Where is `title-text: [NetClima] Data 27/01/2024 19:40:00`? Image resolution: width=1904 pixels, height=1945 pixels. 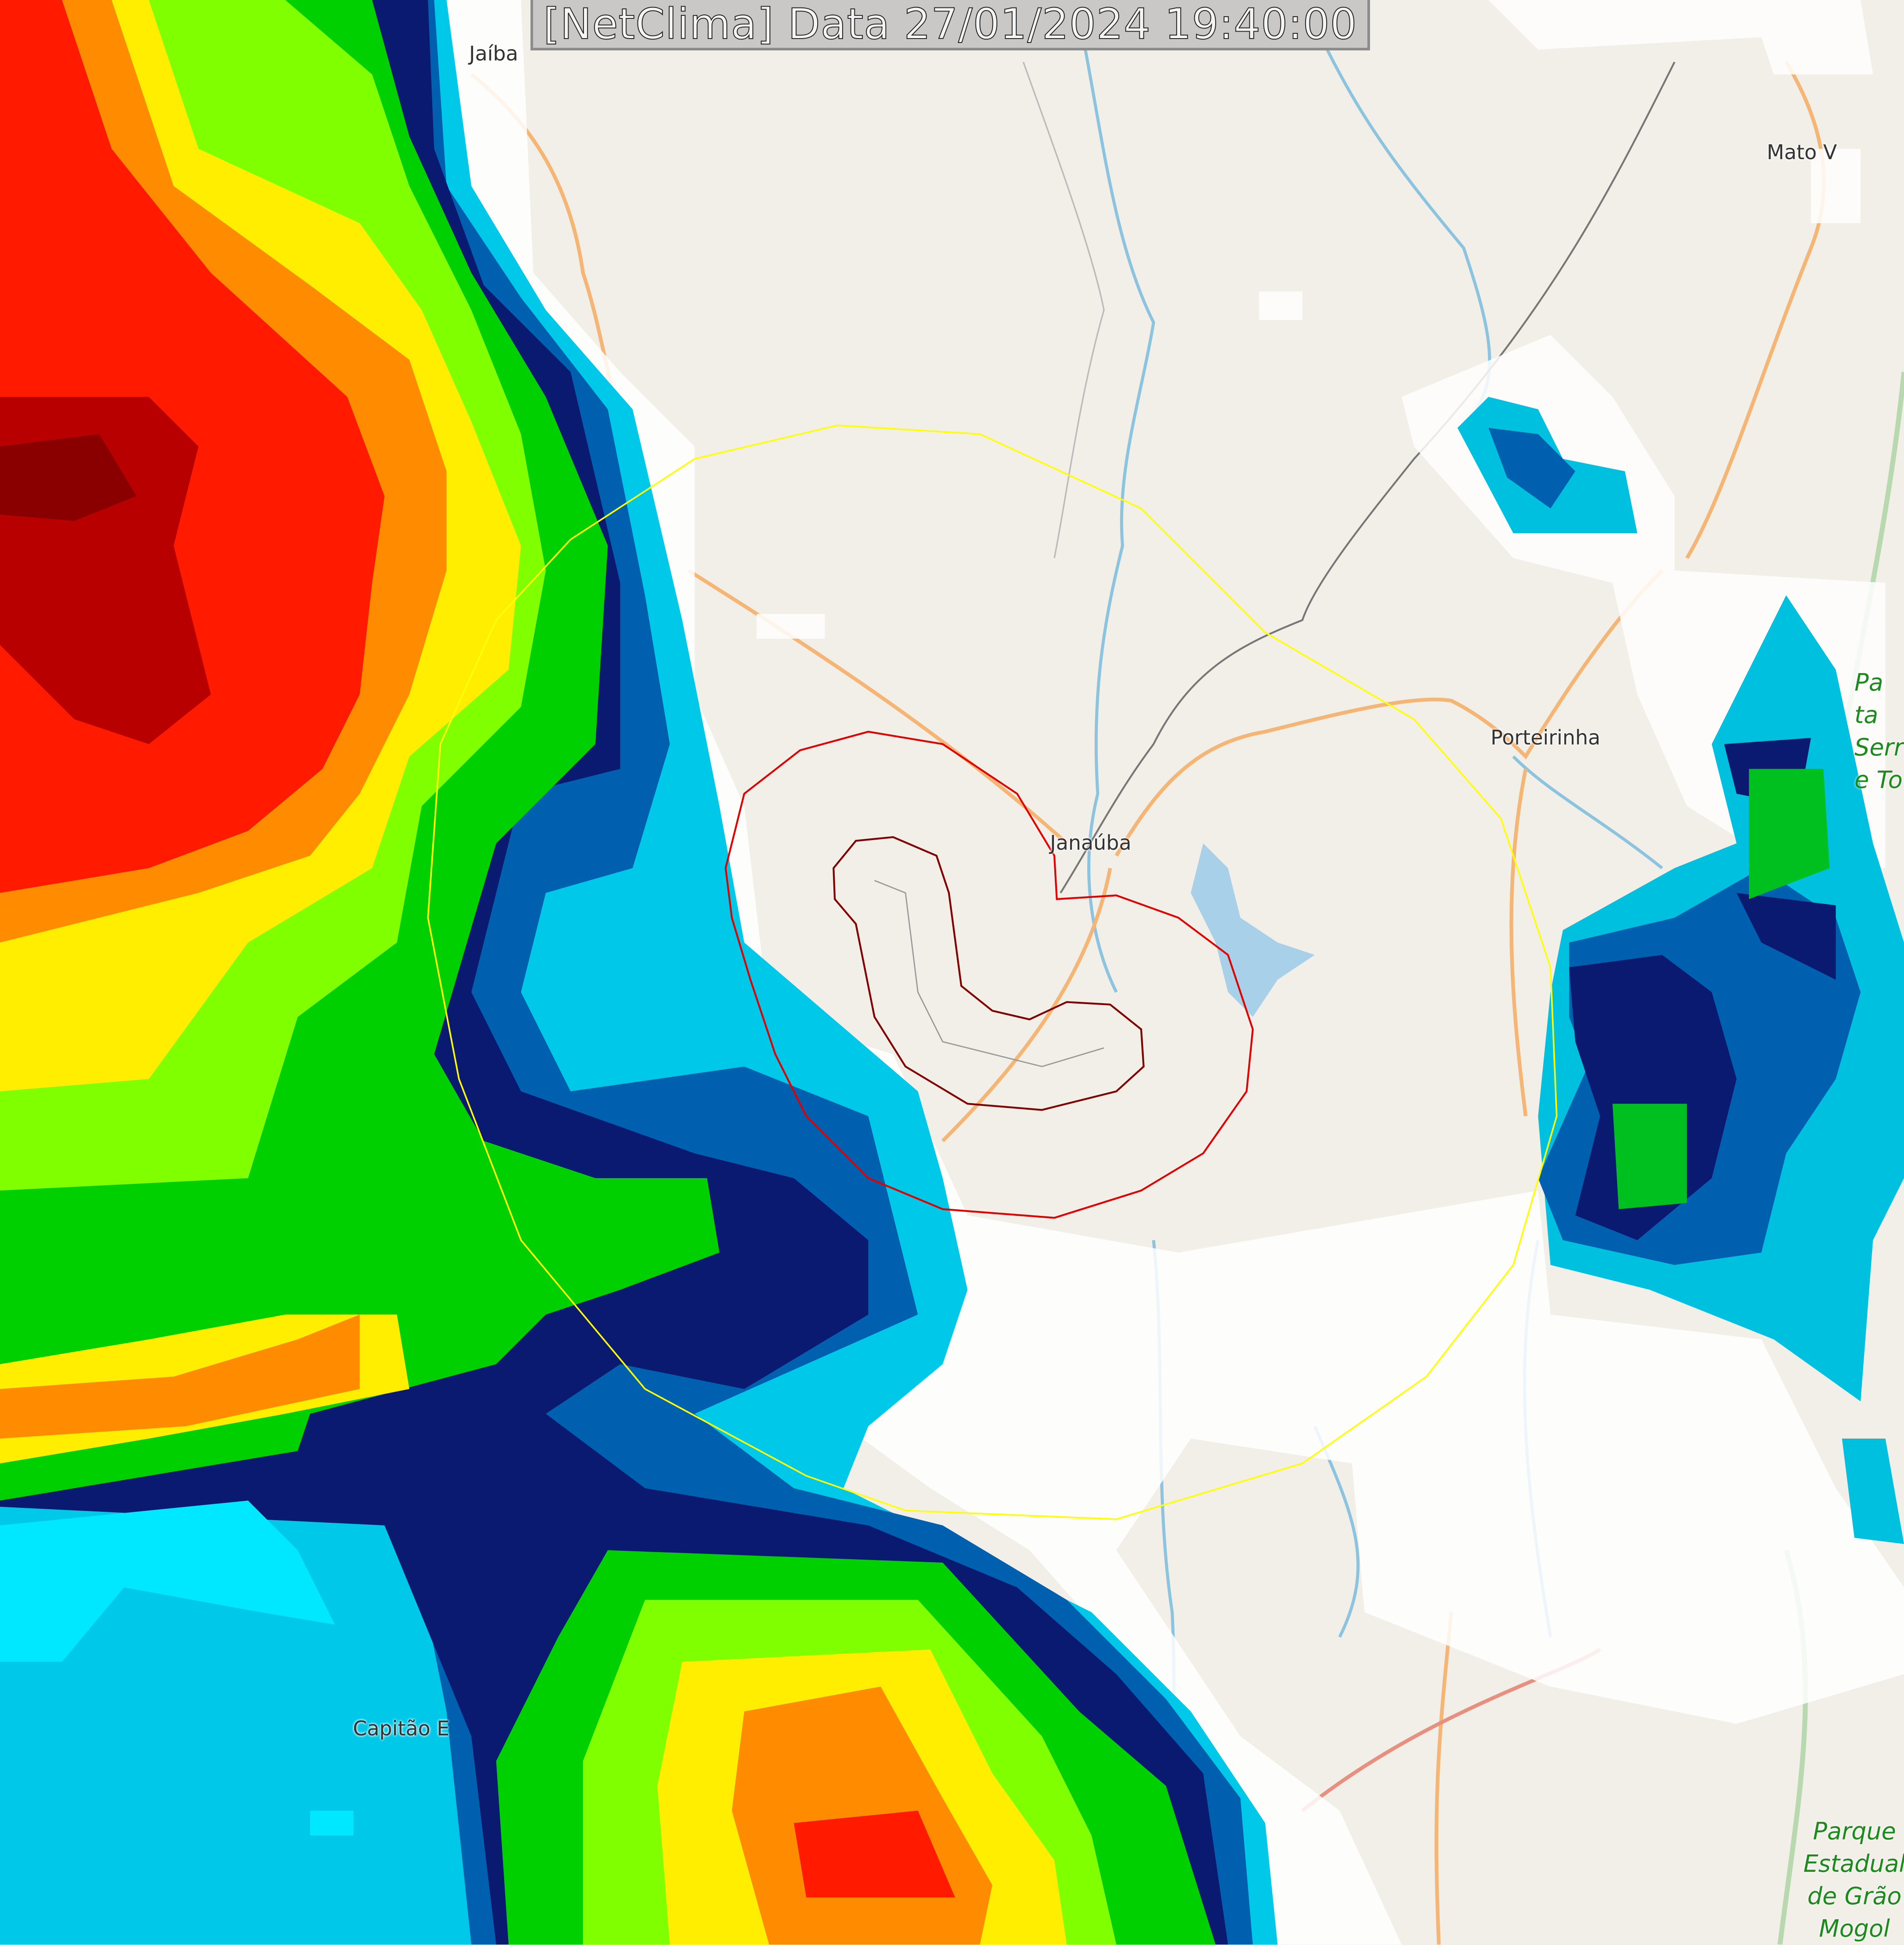 title-text: [NetClima] Data 27/01/2024 19:40:00 is located at coordinates (950, 24).